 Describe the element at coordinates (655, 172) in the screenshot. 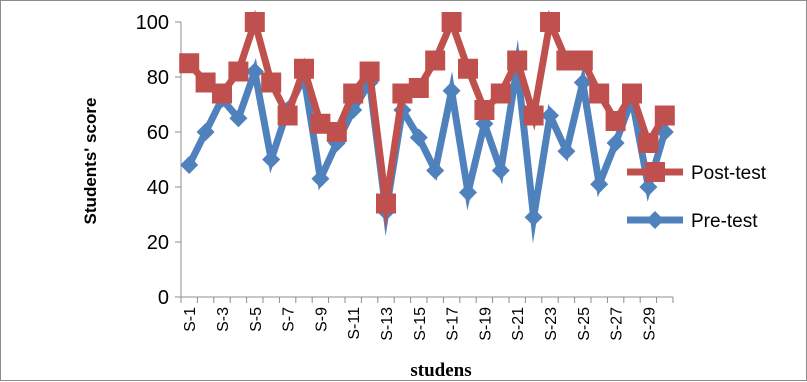

I see `legend-post-test-marker` at that location.